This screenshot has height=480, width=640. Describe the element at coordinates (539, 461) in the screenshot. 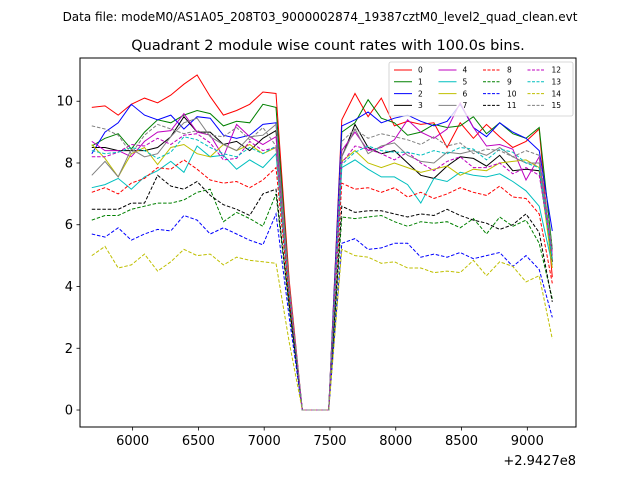

I see `x-offset-label: +2.9427e8` at that location.